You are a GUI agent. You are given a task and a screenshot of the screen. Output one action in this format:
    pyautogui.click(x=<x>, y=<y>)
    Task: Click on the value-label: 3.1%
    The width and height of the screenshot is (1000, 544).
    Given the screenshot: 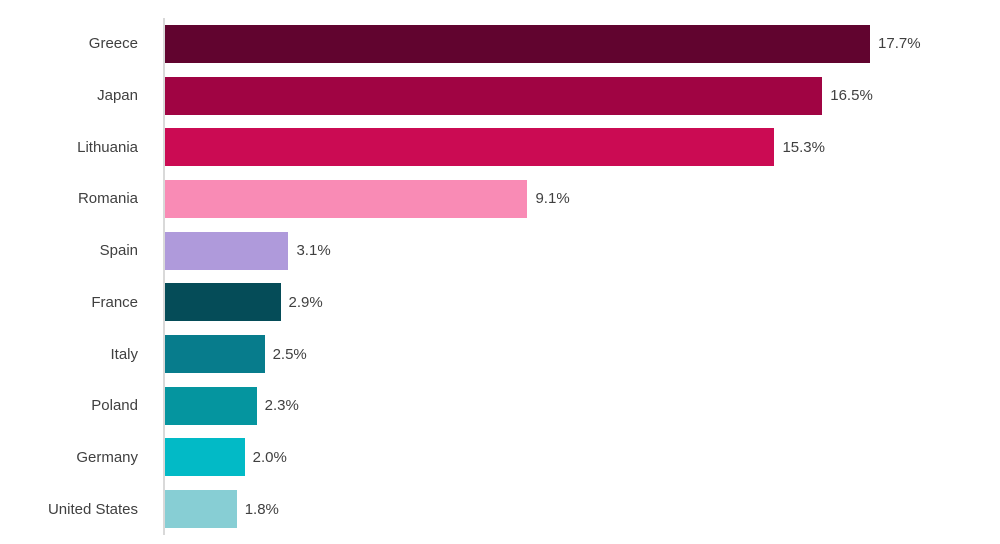 What is the action you would take?
    pyautogui.click(x=313, y=251)
    